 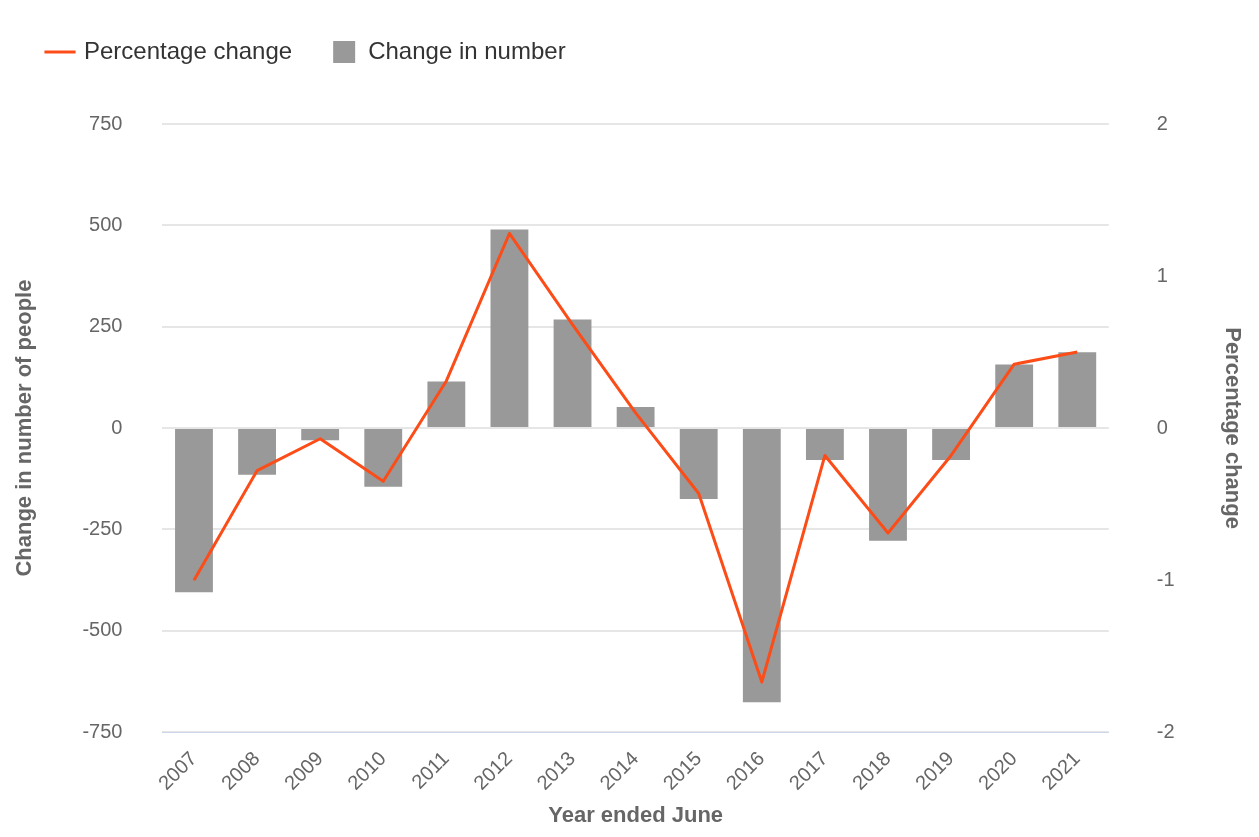 What do you see at coordinates (636, 814) in the screenshot?
I see `x-axis-title: Year ended June` at bounding box center [636, 814].